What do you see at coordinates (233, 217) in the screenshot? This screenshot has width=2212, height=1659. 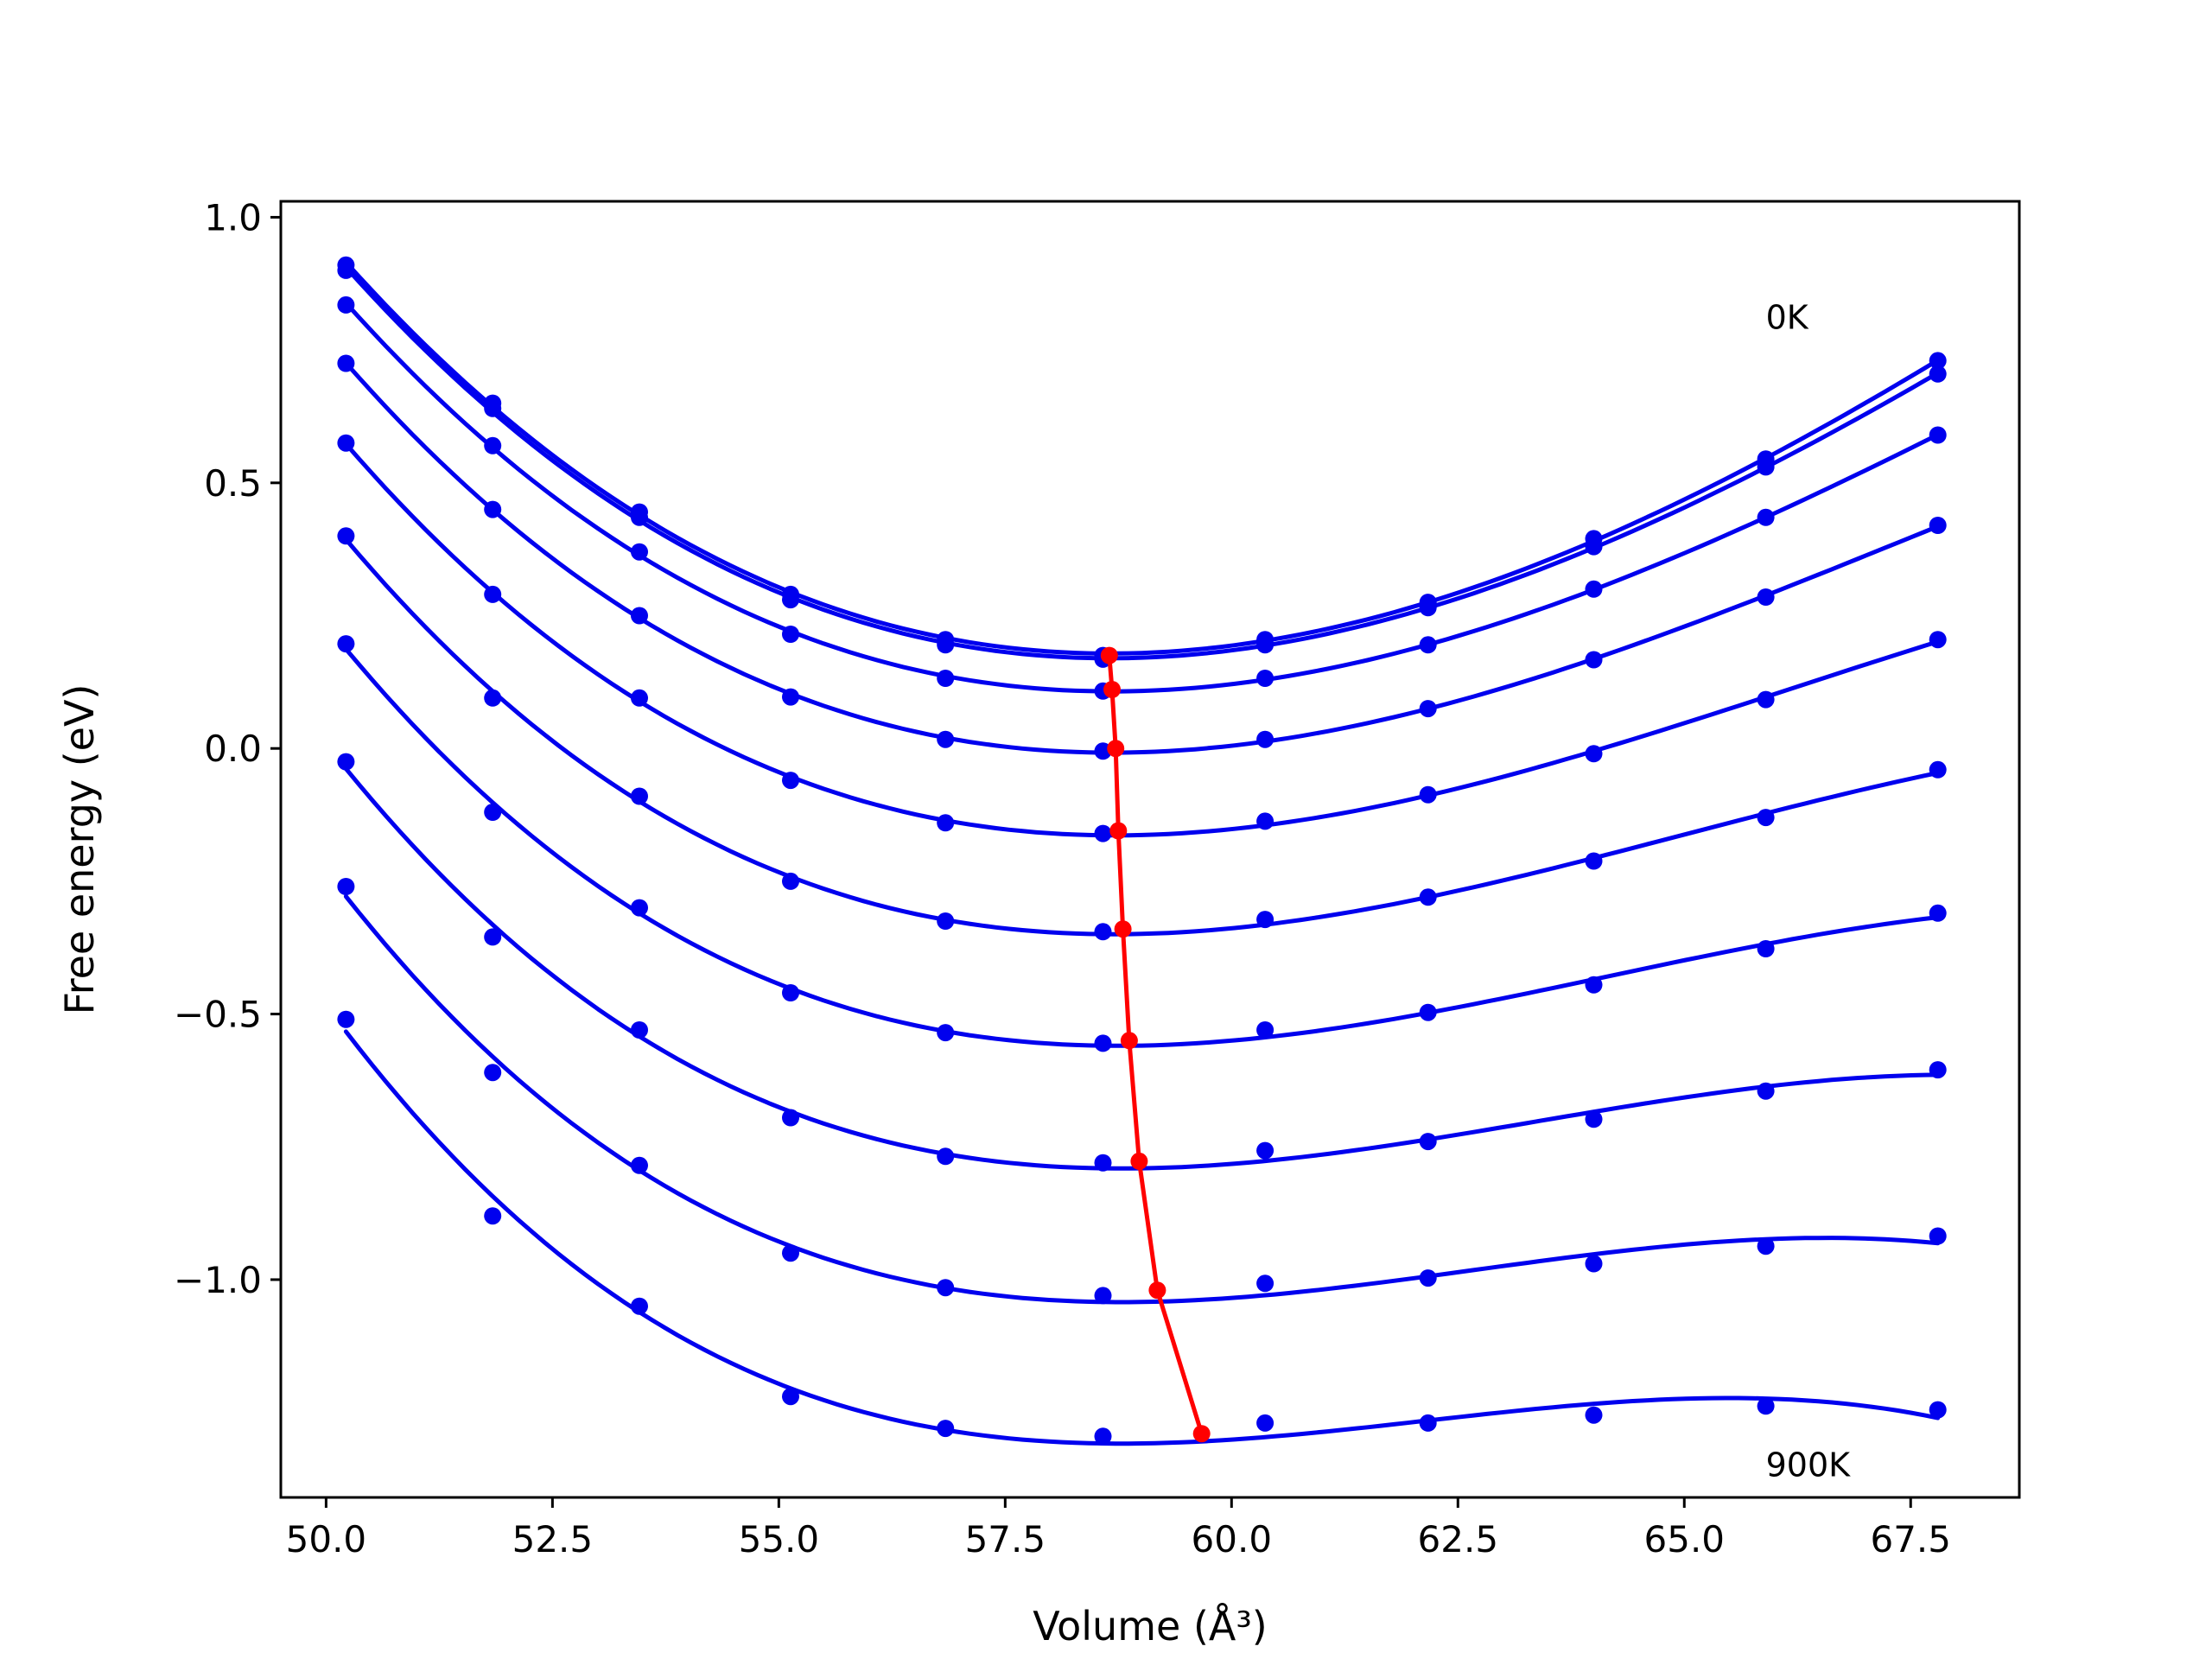 I see `y-tick-label: 1.0` at bounding box center [233, 217].